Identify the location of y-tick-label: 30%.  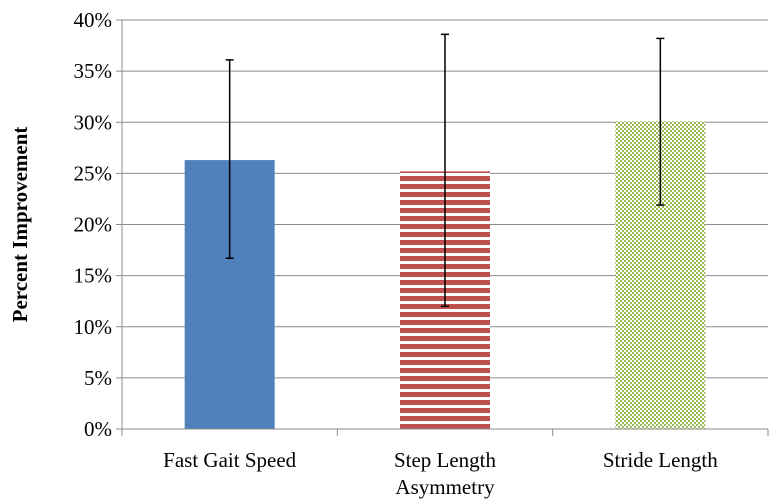
(93, 122).